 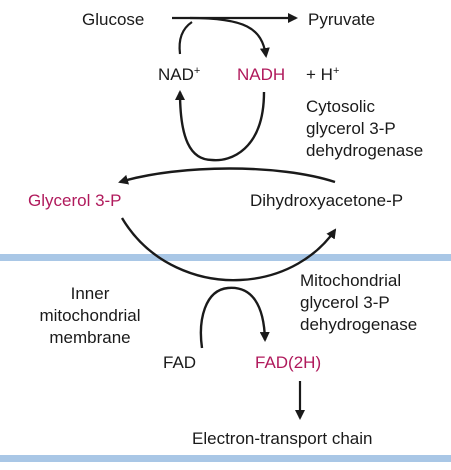 I want to click on fad-to-fad2h-arrow, so click(x=233, y=318).